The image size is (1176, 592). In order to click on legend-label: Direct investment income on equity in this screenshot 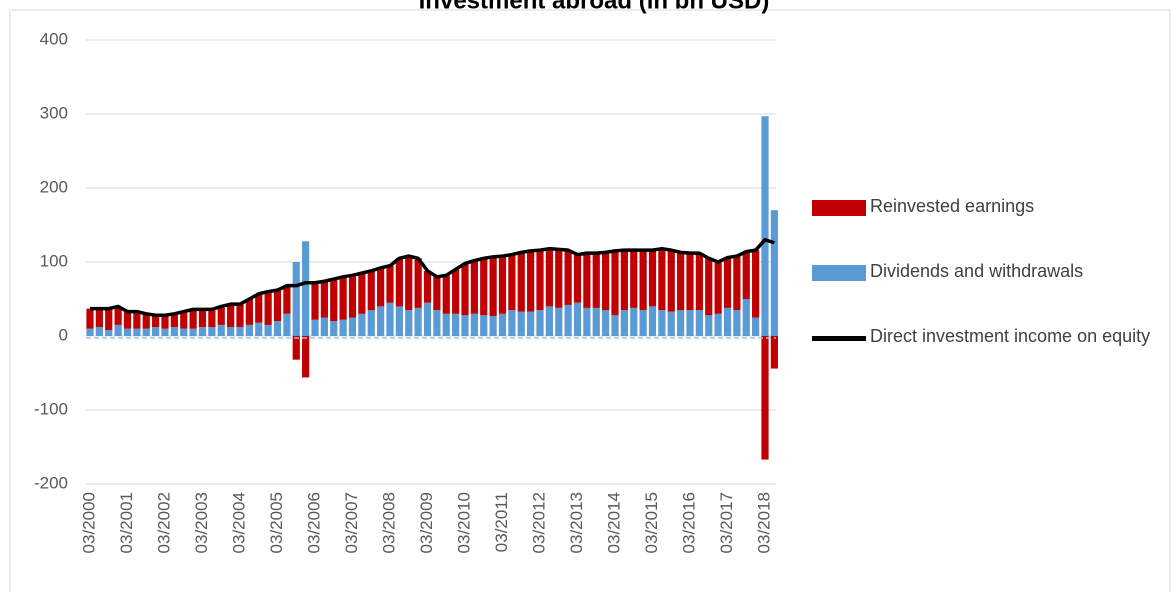, I will do `click(1010, 336)`.